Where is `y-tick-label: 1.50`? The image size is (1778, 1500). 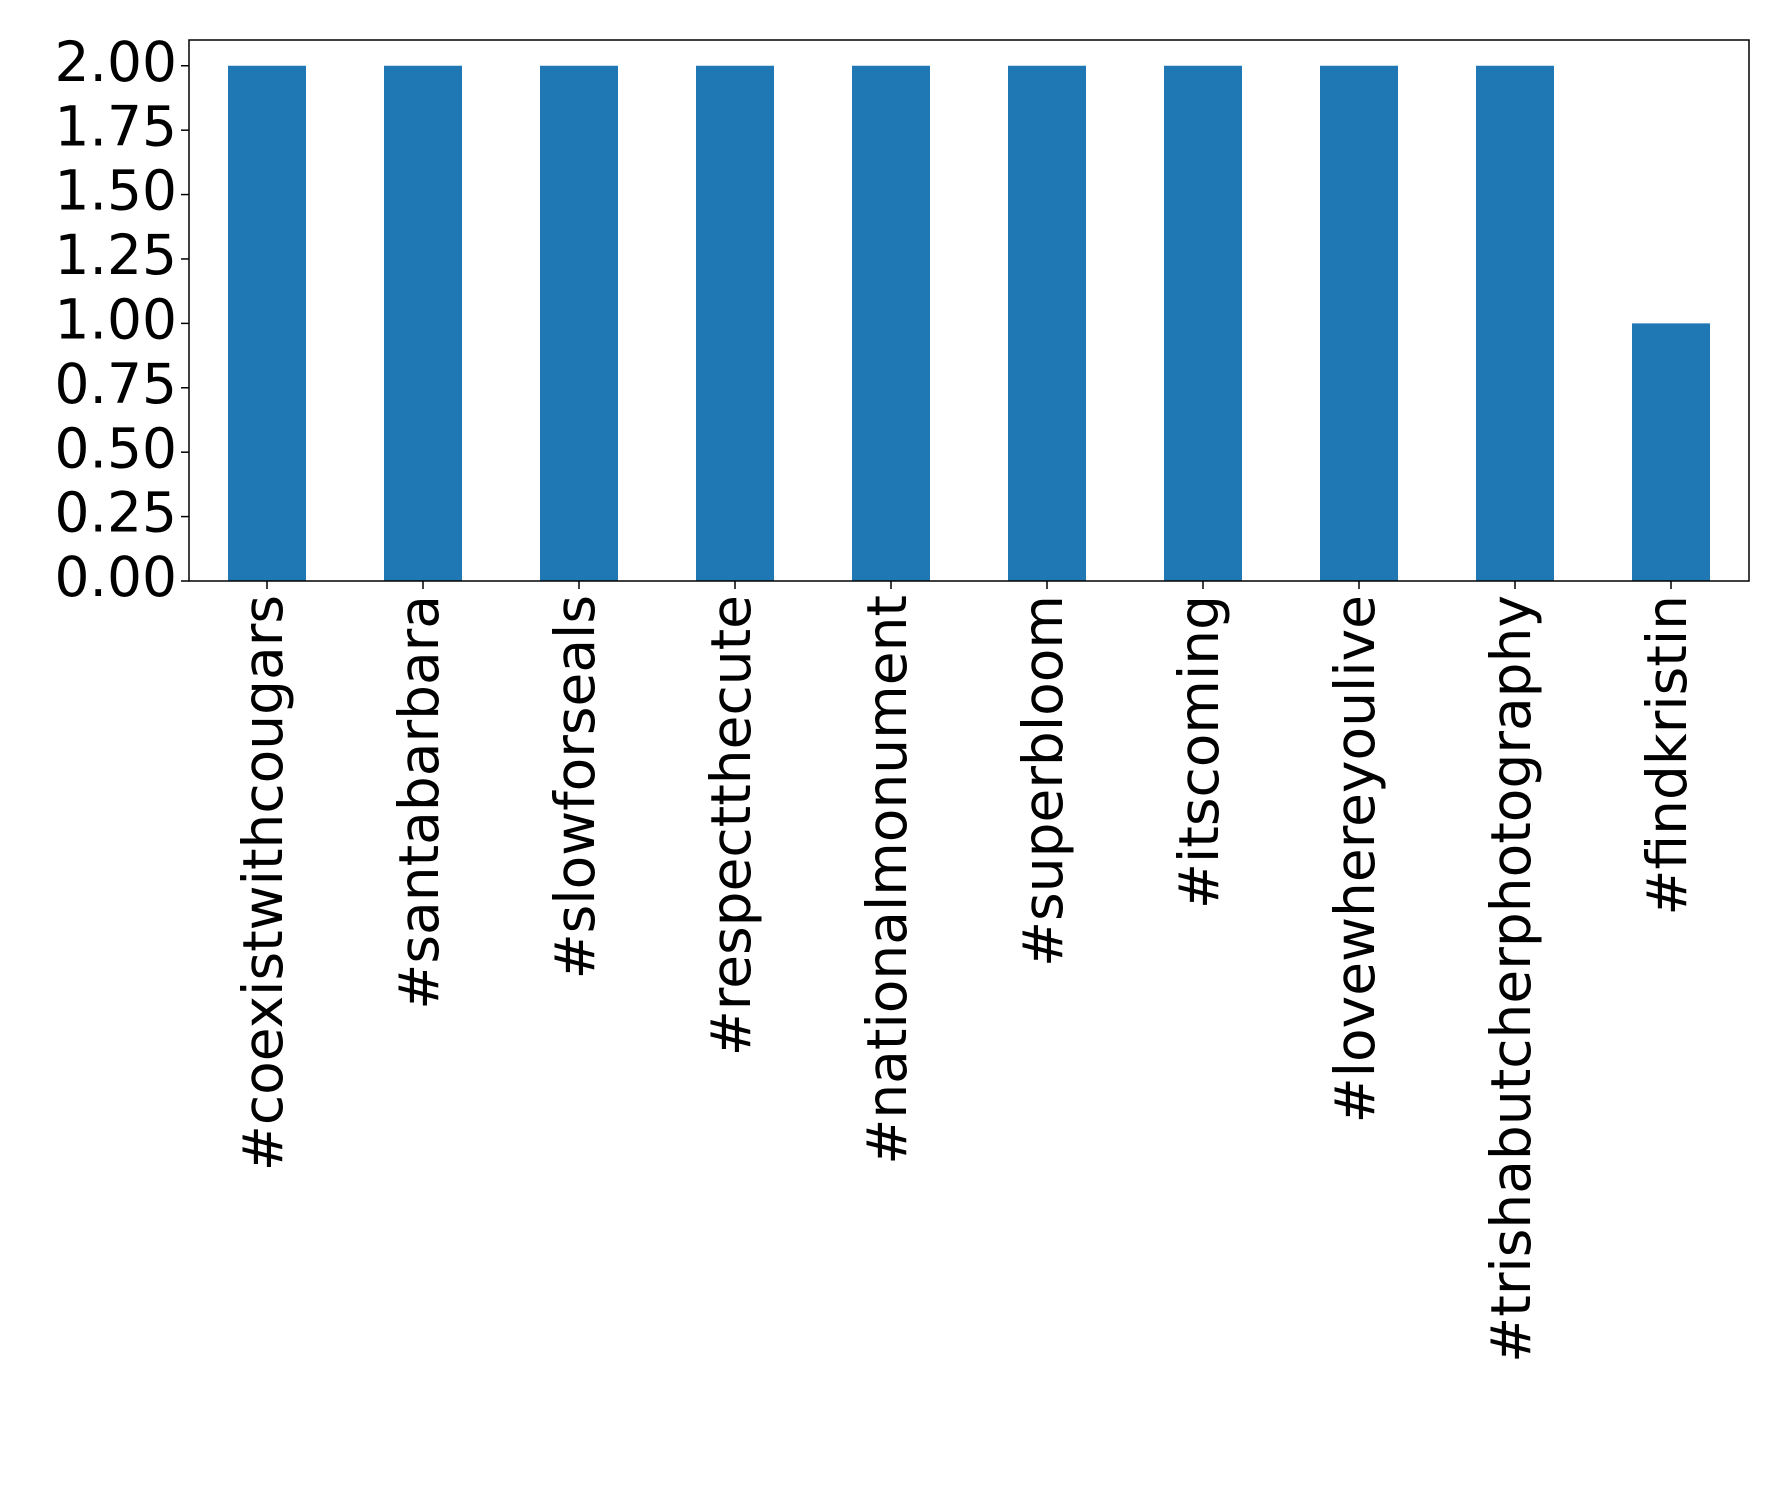 y-tick-label: 1.50 is located at coordinates (116, 191).